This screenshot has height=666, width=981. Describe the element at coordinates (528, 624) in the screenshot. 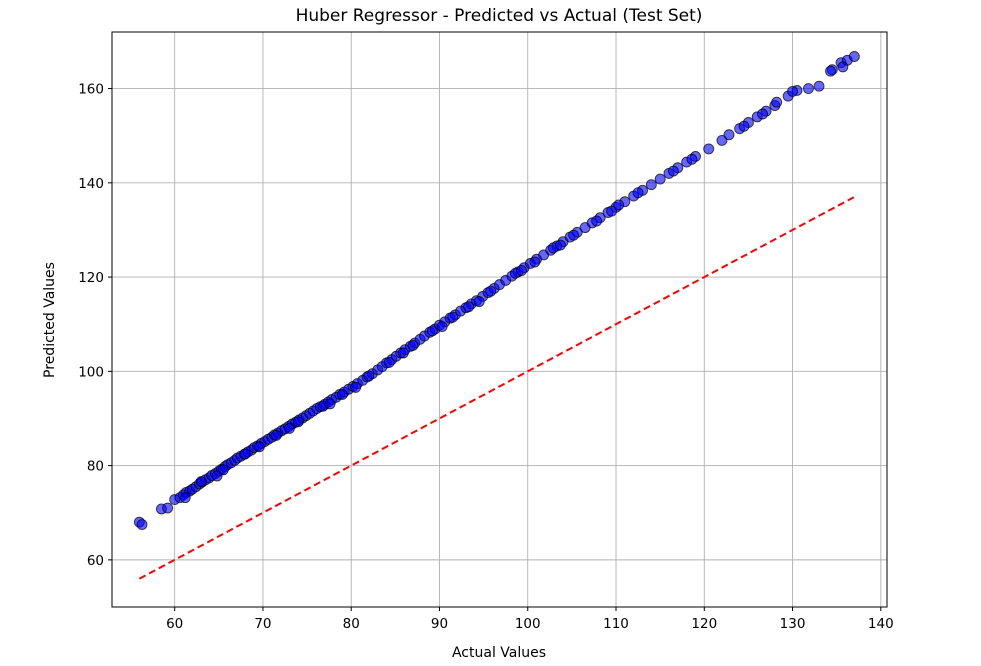

I see `x-tick-label: 100` at that location.